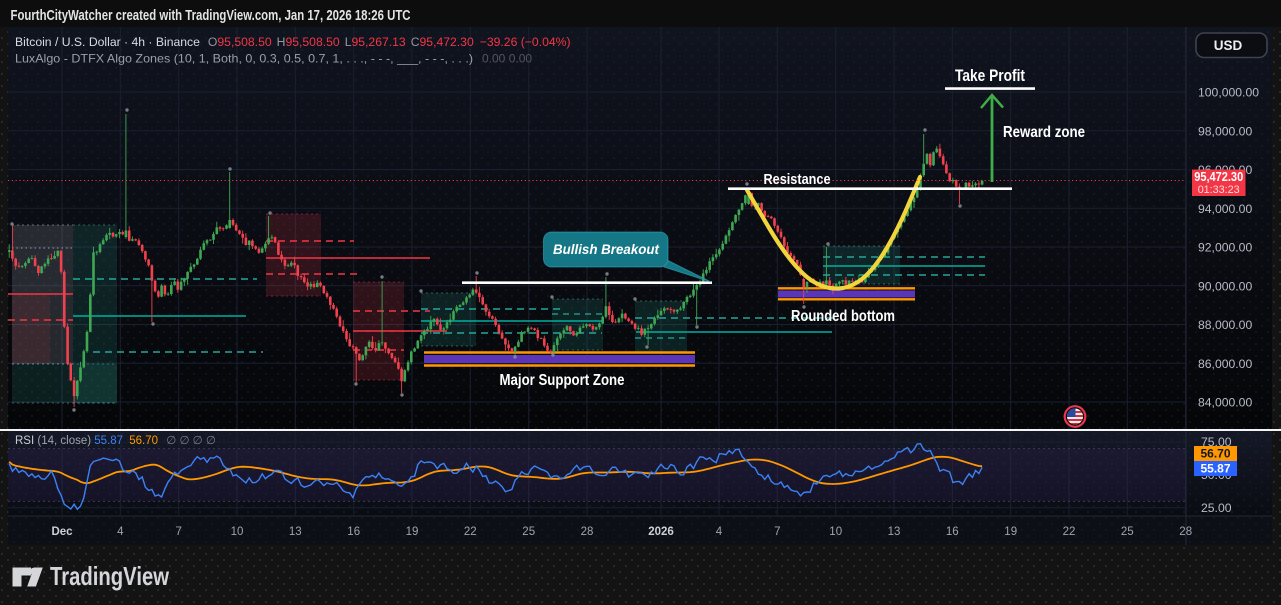 The height and width of the screenshot is (605, 1281). I want to click on svg-text: 94,000.00, so click(1225, 209).